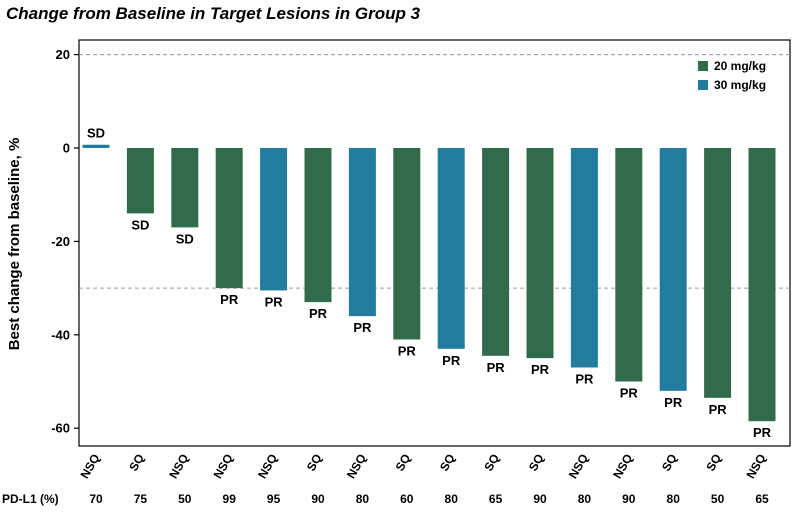 This screenshot has height=519, width=800. I want to click on y-tick-label: -20, so click(60, 241).